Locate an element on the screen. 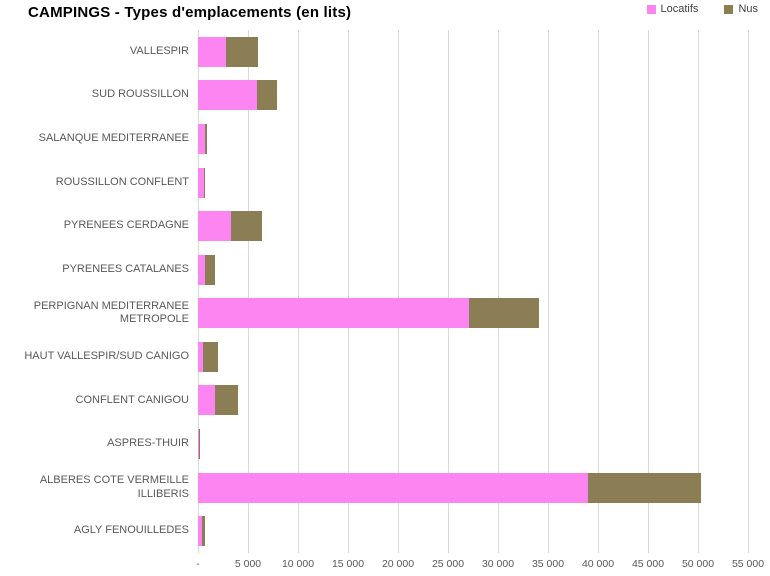 This screenshot has width=770, height=576. chart-row: SUD ROUSSILLON is located at coordinates (385, 96).